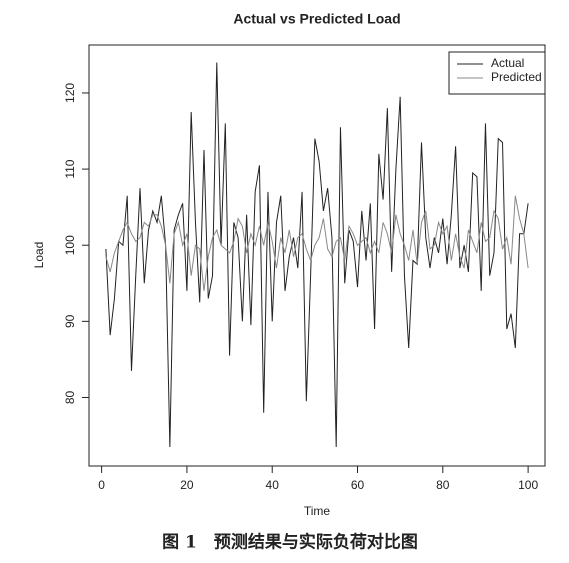 This screenshot has width=569, height=563. What do you see at coordinates (70, 93) in the screenshot?
I see `y-tick-label: 120` at bounding box center [70, 93].